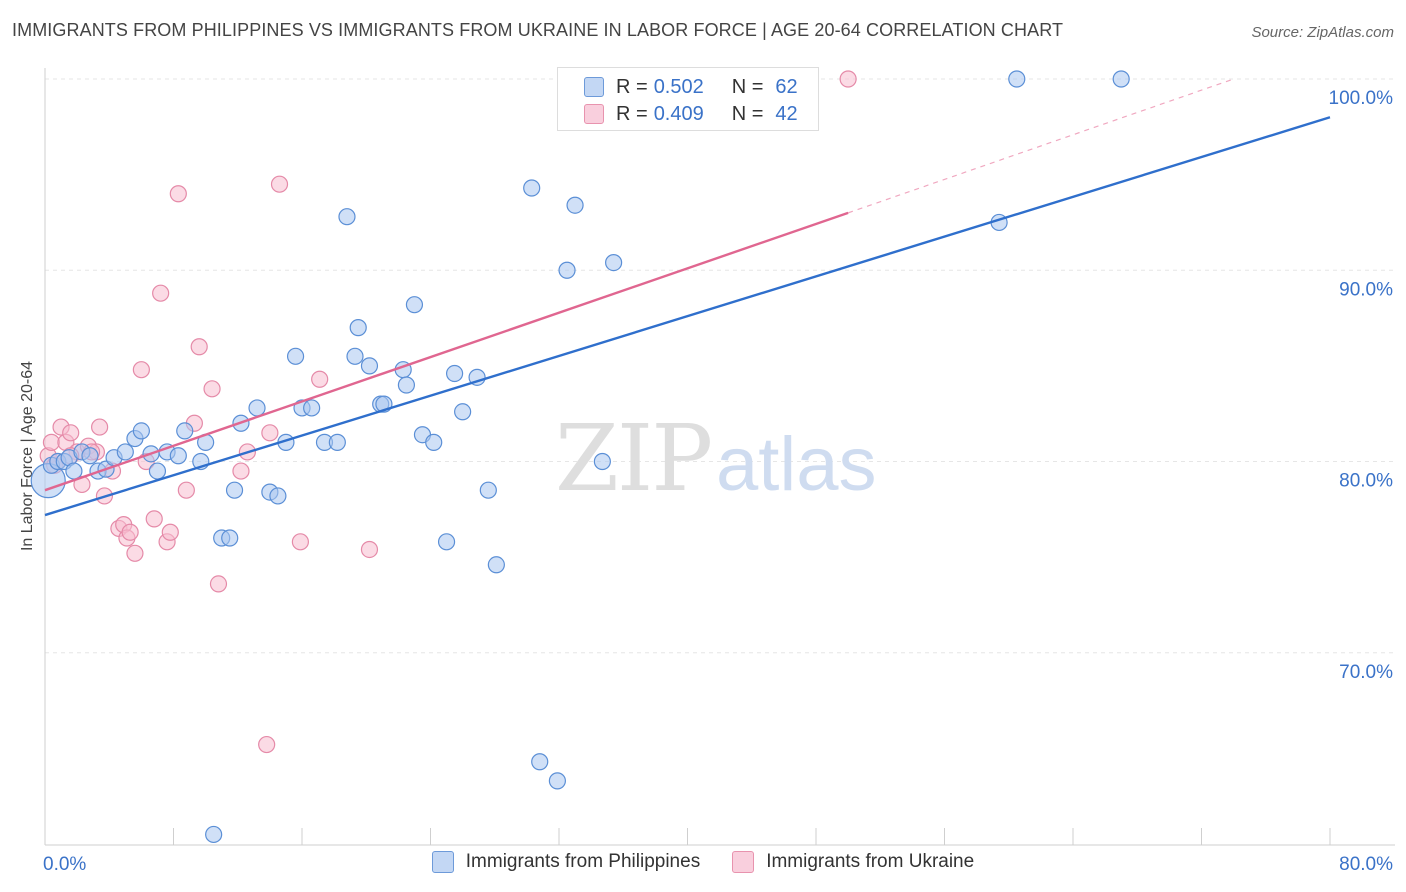 This screenshot has width=1406, height=892. Describe the element at coordinates (64, 864) in the screenshot. I see `x-tick-label: 0.0%` at that location.